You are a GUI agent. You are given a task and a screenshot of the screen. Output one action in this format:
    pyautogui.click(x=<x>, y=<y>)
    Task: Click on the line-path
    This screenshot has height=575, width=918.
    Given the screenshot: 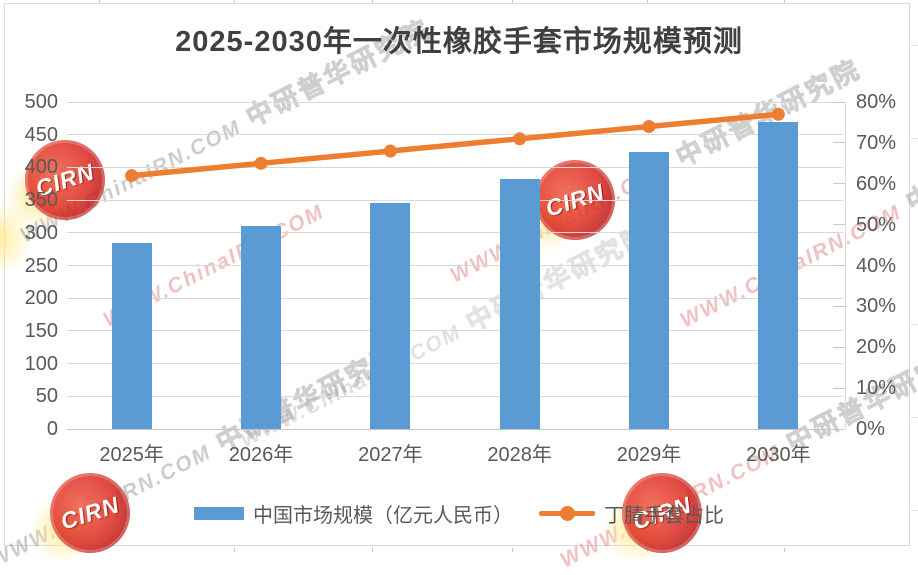 What is the action you would take?
    pyautogui.click(x=455, y=145)
    